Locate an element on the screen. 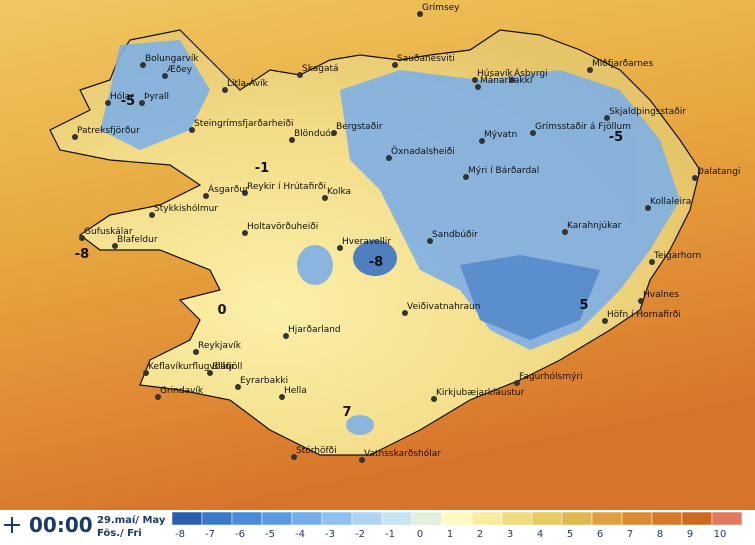  place-name: Dalatangi is located at coordinates (718, 172).